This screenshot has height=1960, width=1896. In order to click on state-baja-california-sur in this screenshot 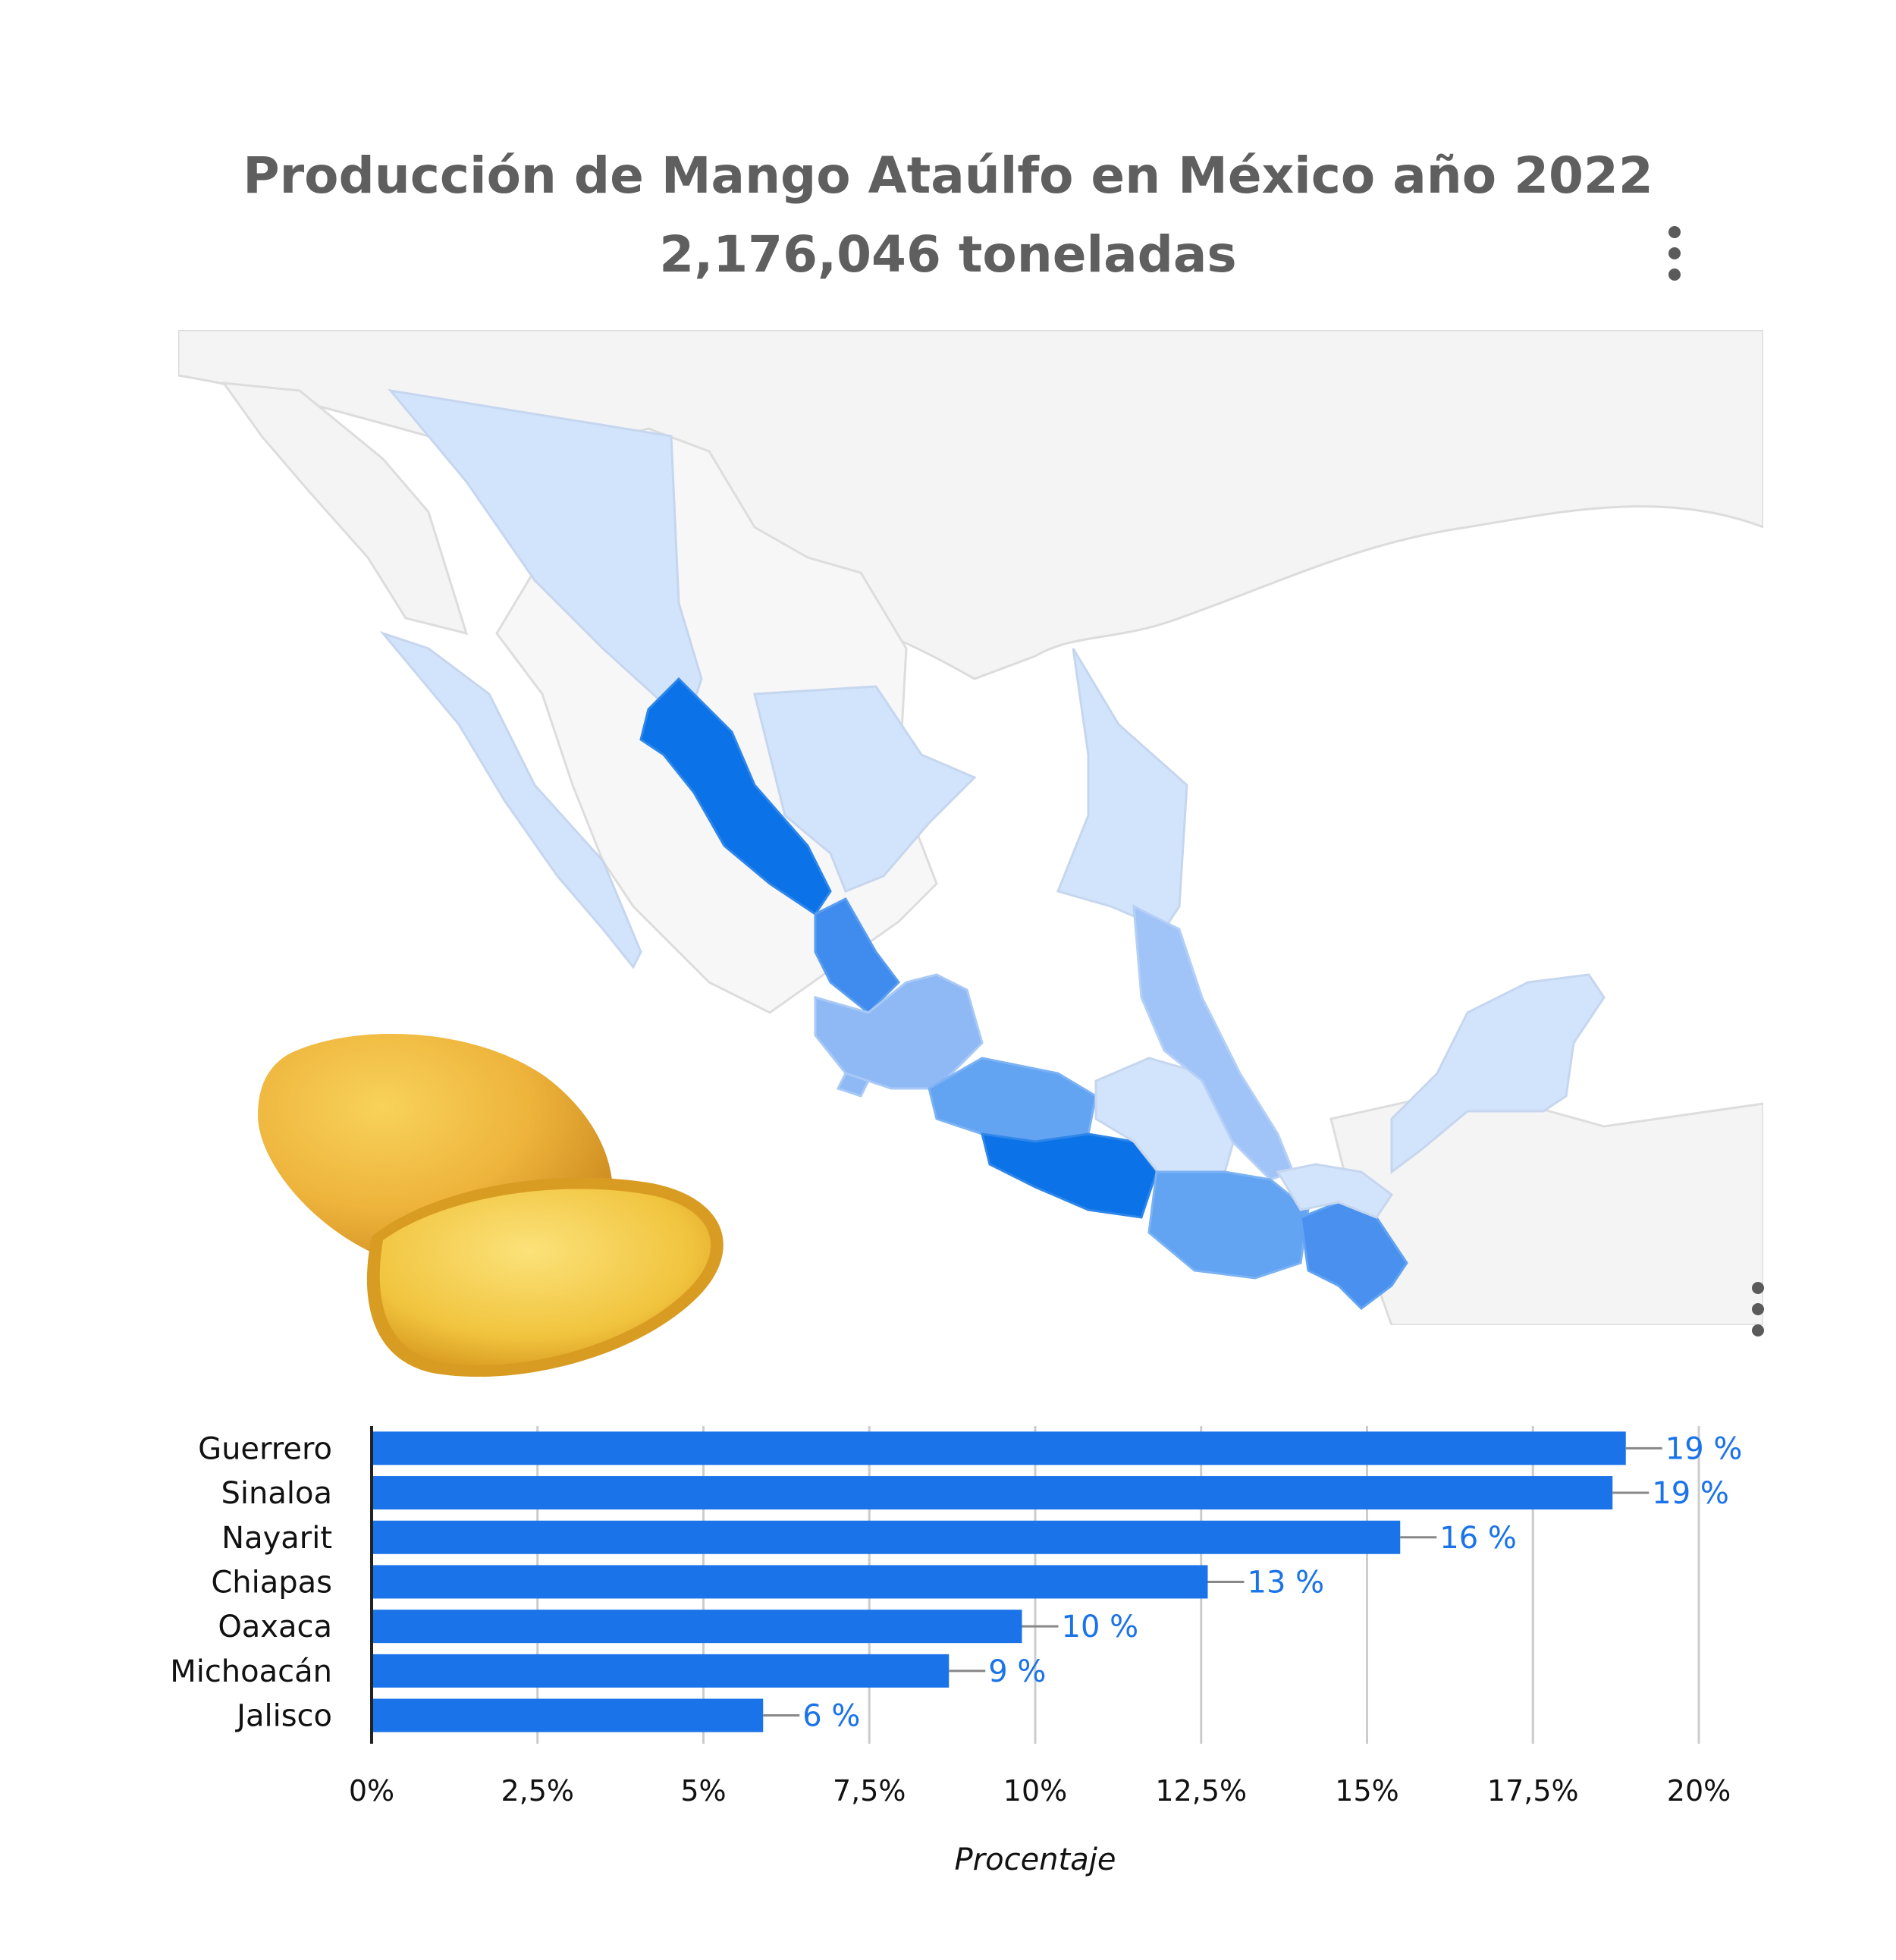, I will do `click(510, 799)`.